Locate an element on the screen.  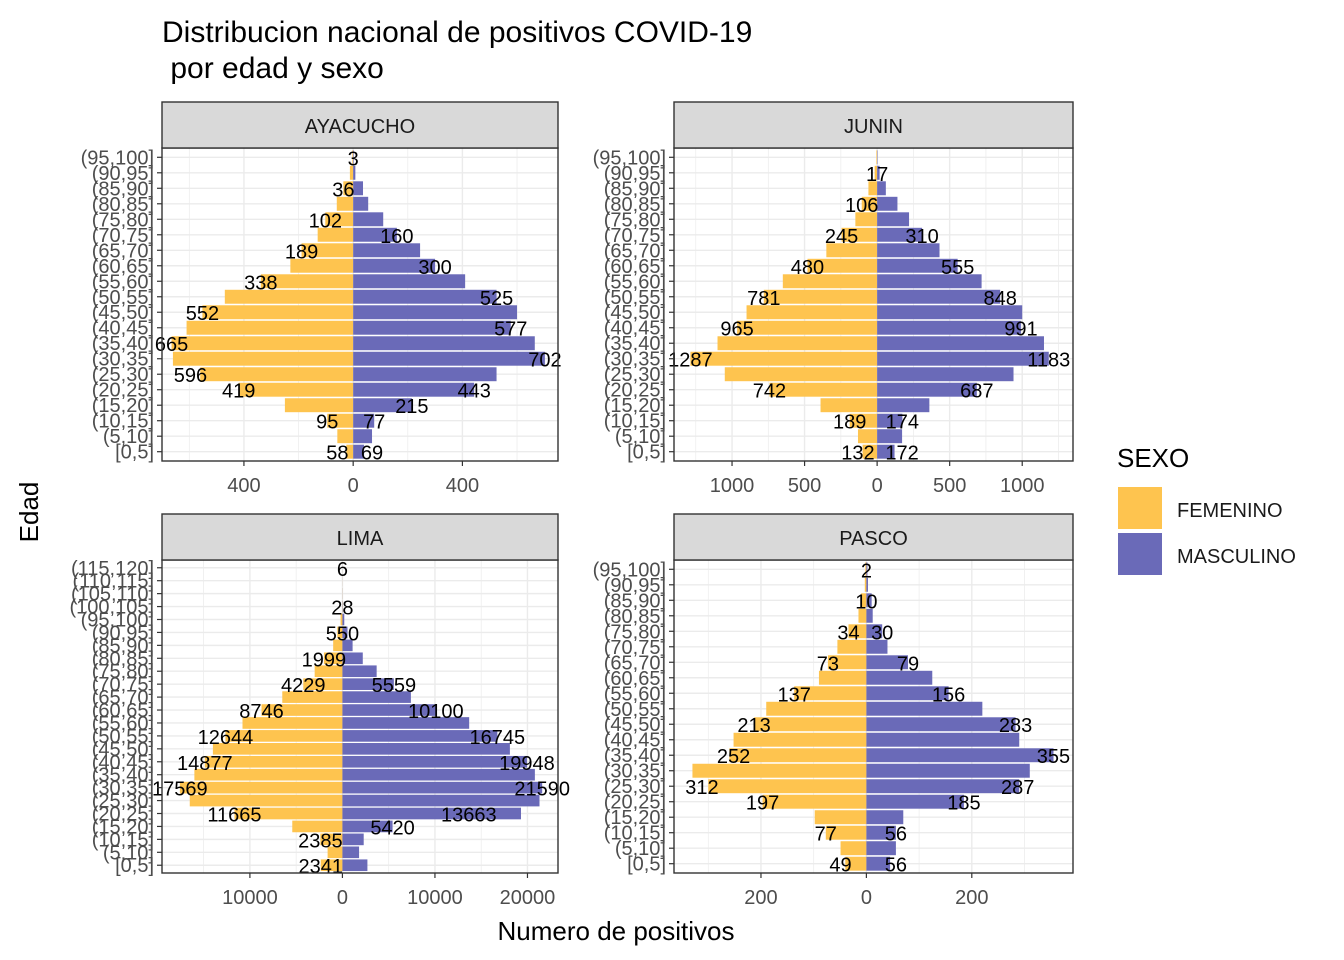
ayacucho-ytick-label: (55,60] is located at coordinates (123, 282).